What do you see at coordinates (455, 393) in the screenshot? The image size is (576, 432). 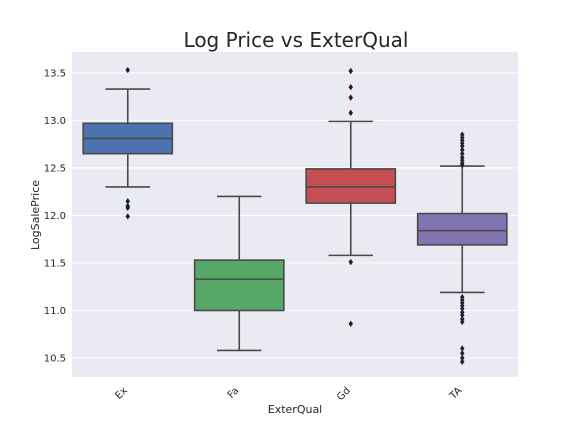 I see `x-tick-label: TA` at bounding box center [455, 393].